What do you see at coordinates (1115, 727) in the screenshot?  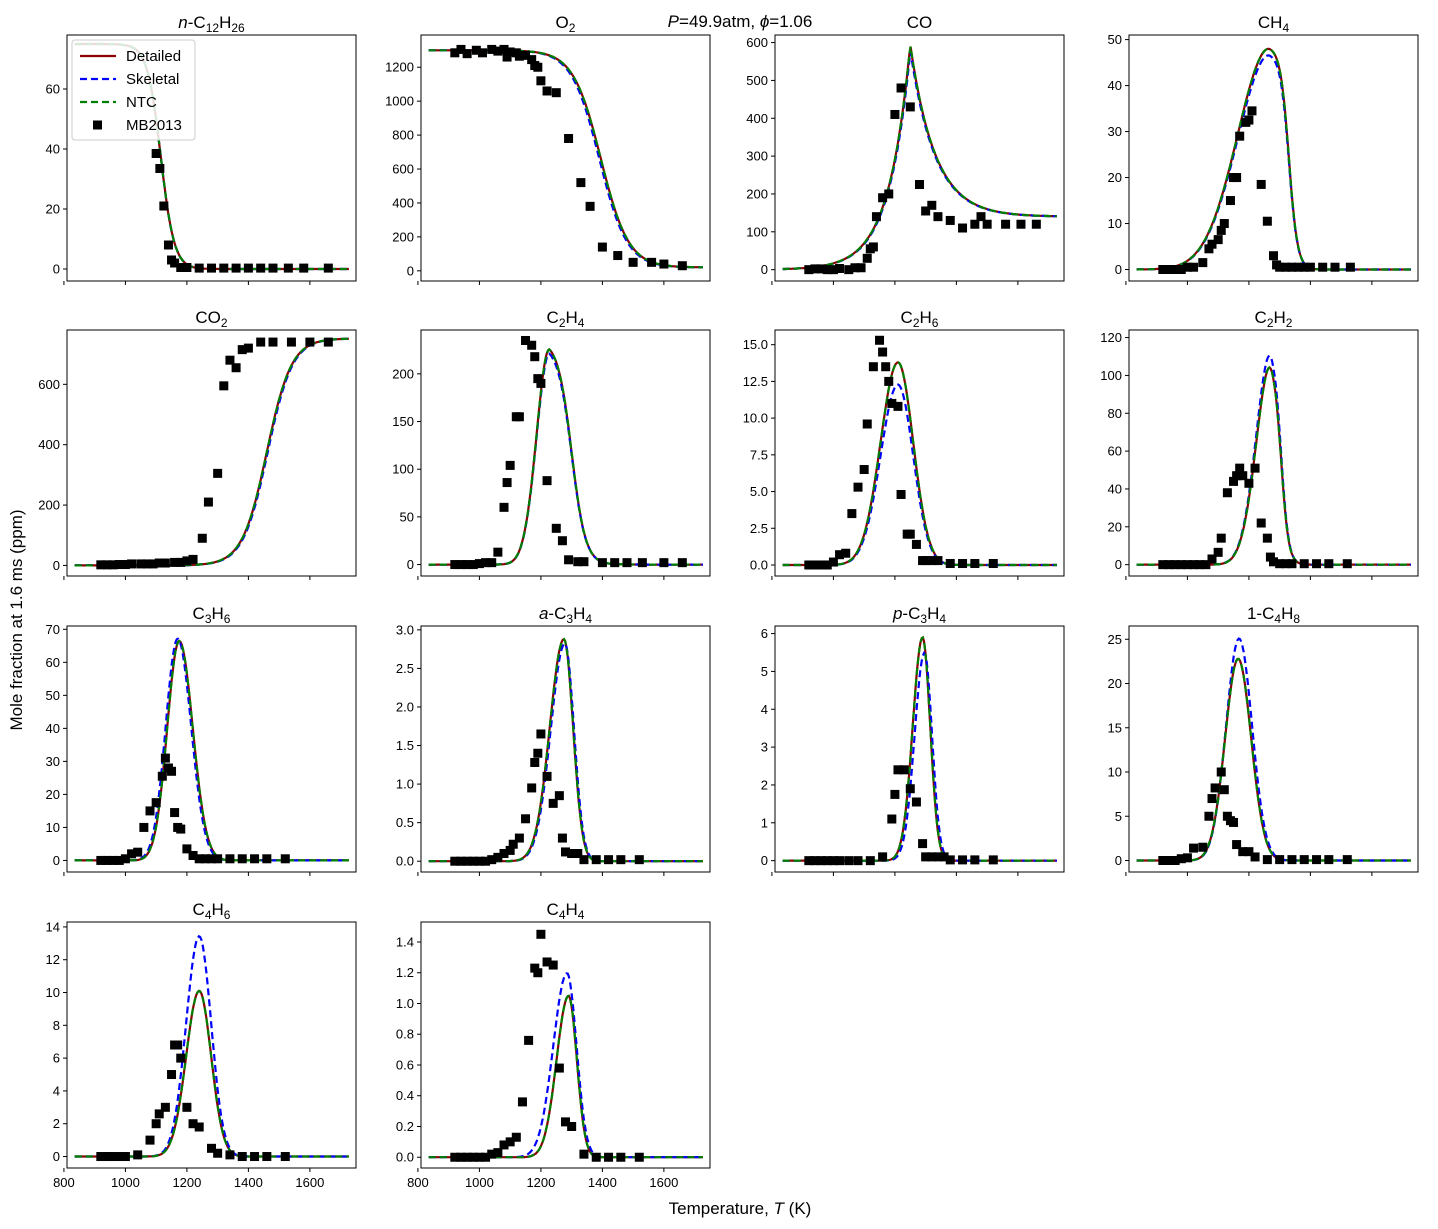 I see `y-tick-label: 15` at bounding box center [1115, 727].